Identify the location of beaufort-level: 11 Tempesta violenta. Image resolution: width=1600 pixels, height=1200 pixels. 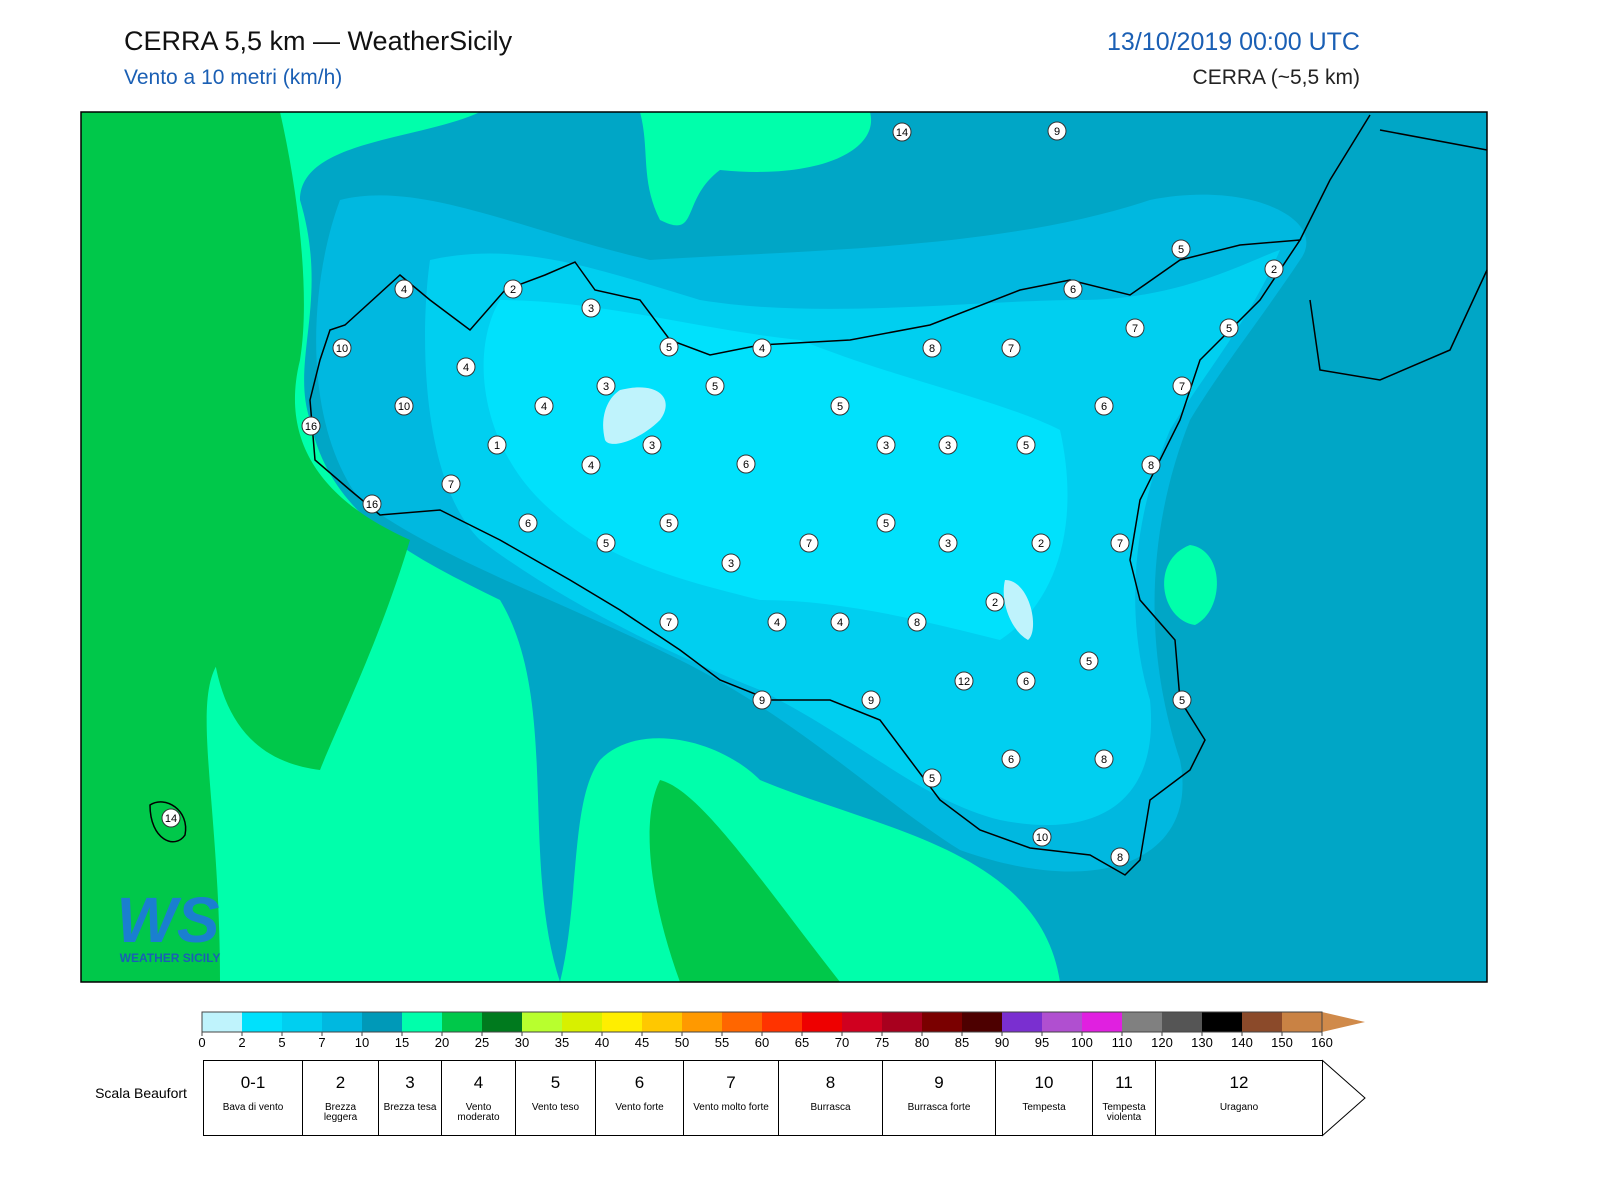
(1124, 1098).